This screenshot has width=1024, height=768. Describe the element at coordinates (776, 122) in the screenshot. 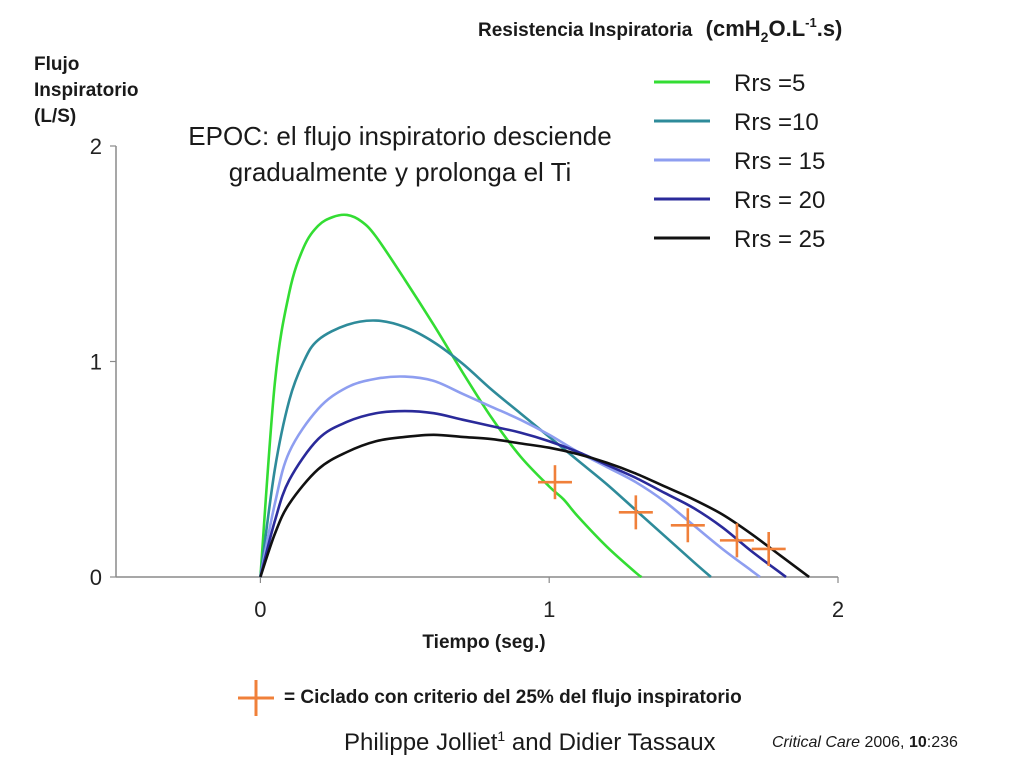

I see `legend-label-2: Rrs =10` at that location.